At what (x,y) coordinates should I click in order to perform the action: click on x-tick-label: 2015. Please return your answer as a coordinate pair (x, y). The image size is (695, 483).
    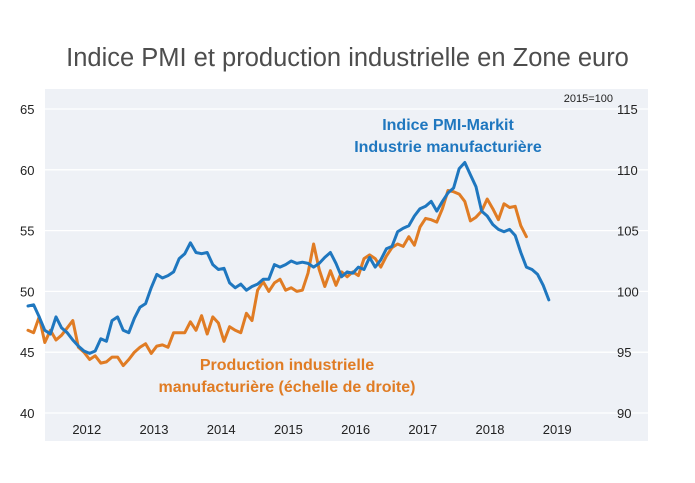
    Looking at the image, I should click on (288, 429).